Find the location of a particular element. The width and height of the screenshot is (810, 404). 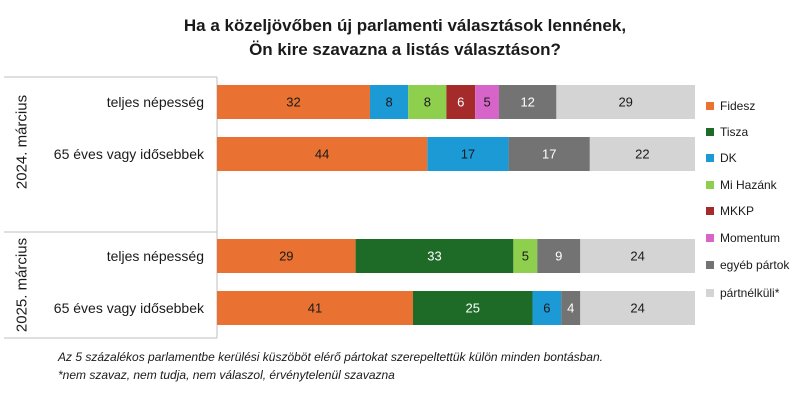

legend-item: Momentum is located at coordinates (743, 238).